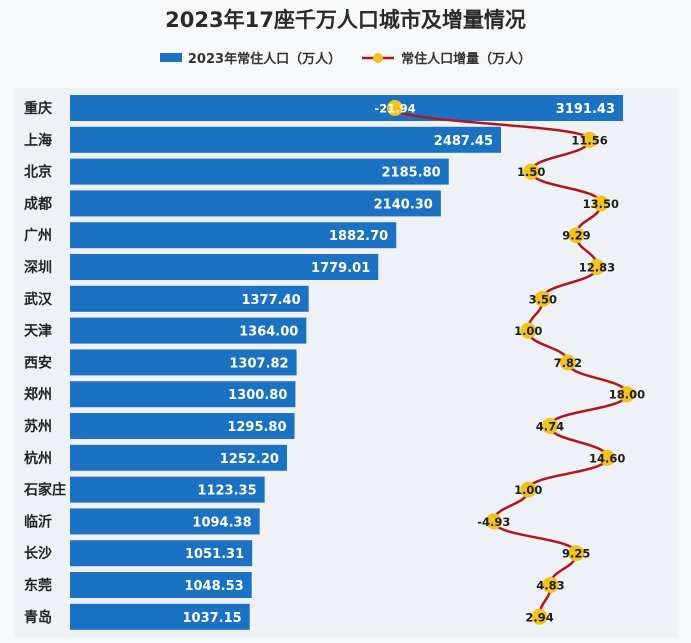  I want to click on population-value-label: 1051.31, so click(214, 554).